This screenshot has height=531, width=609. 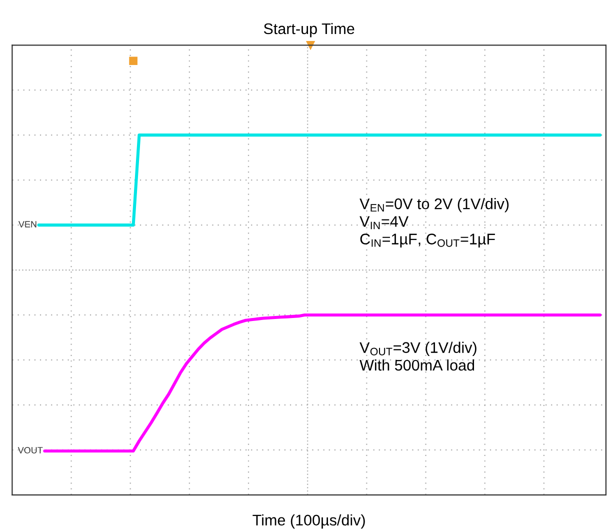 I want to click on annotation: V$_{OUT}$=3V (1V/div) With 500mA load, so click(x=418, y=356).